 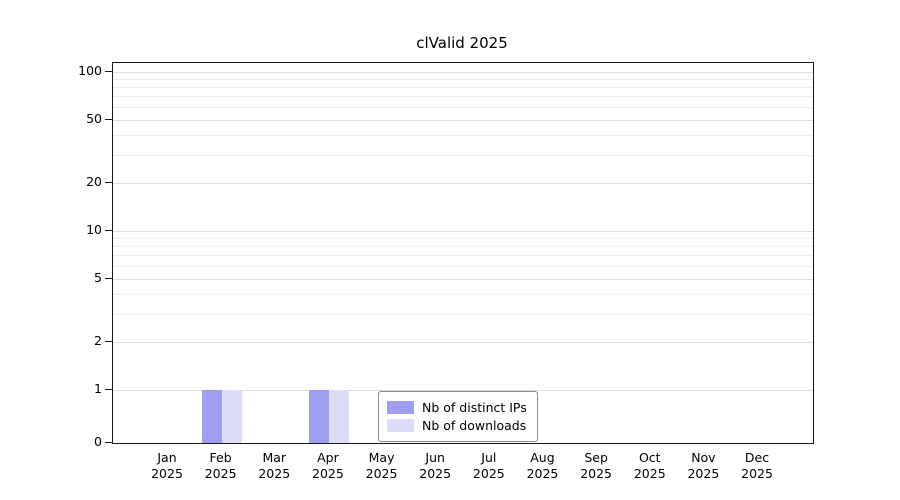 What do you see at coordinates (220, 465) in the screenshot?
I see `x-tick-label: Feb 2025` at bounding box center [220, 465].